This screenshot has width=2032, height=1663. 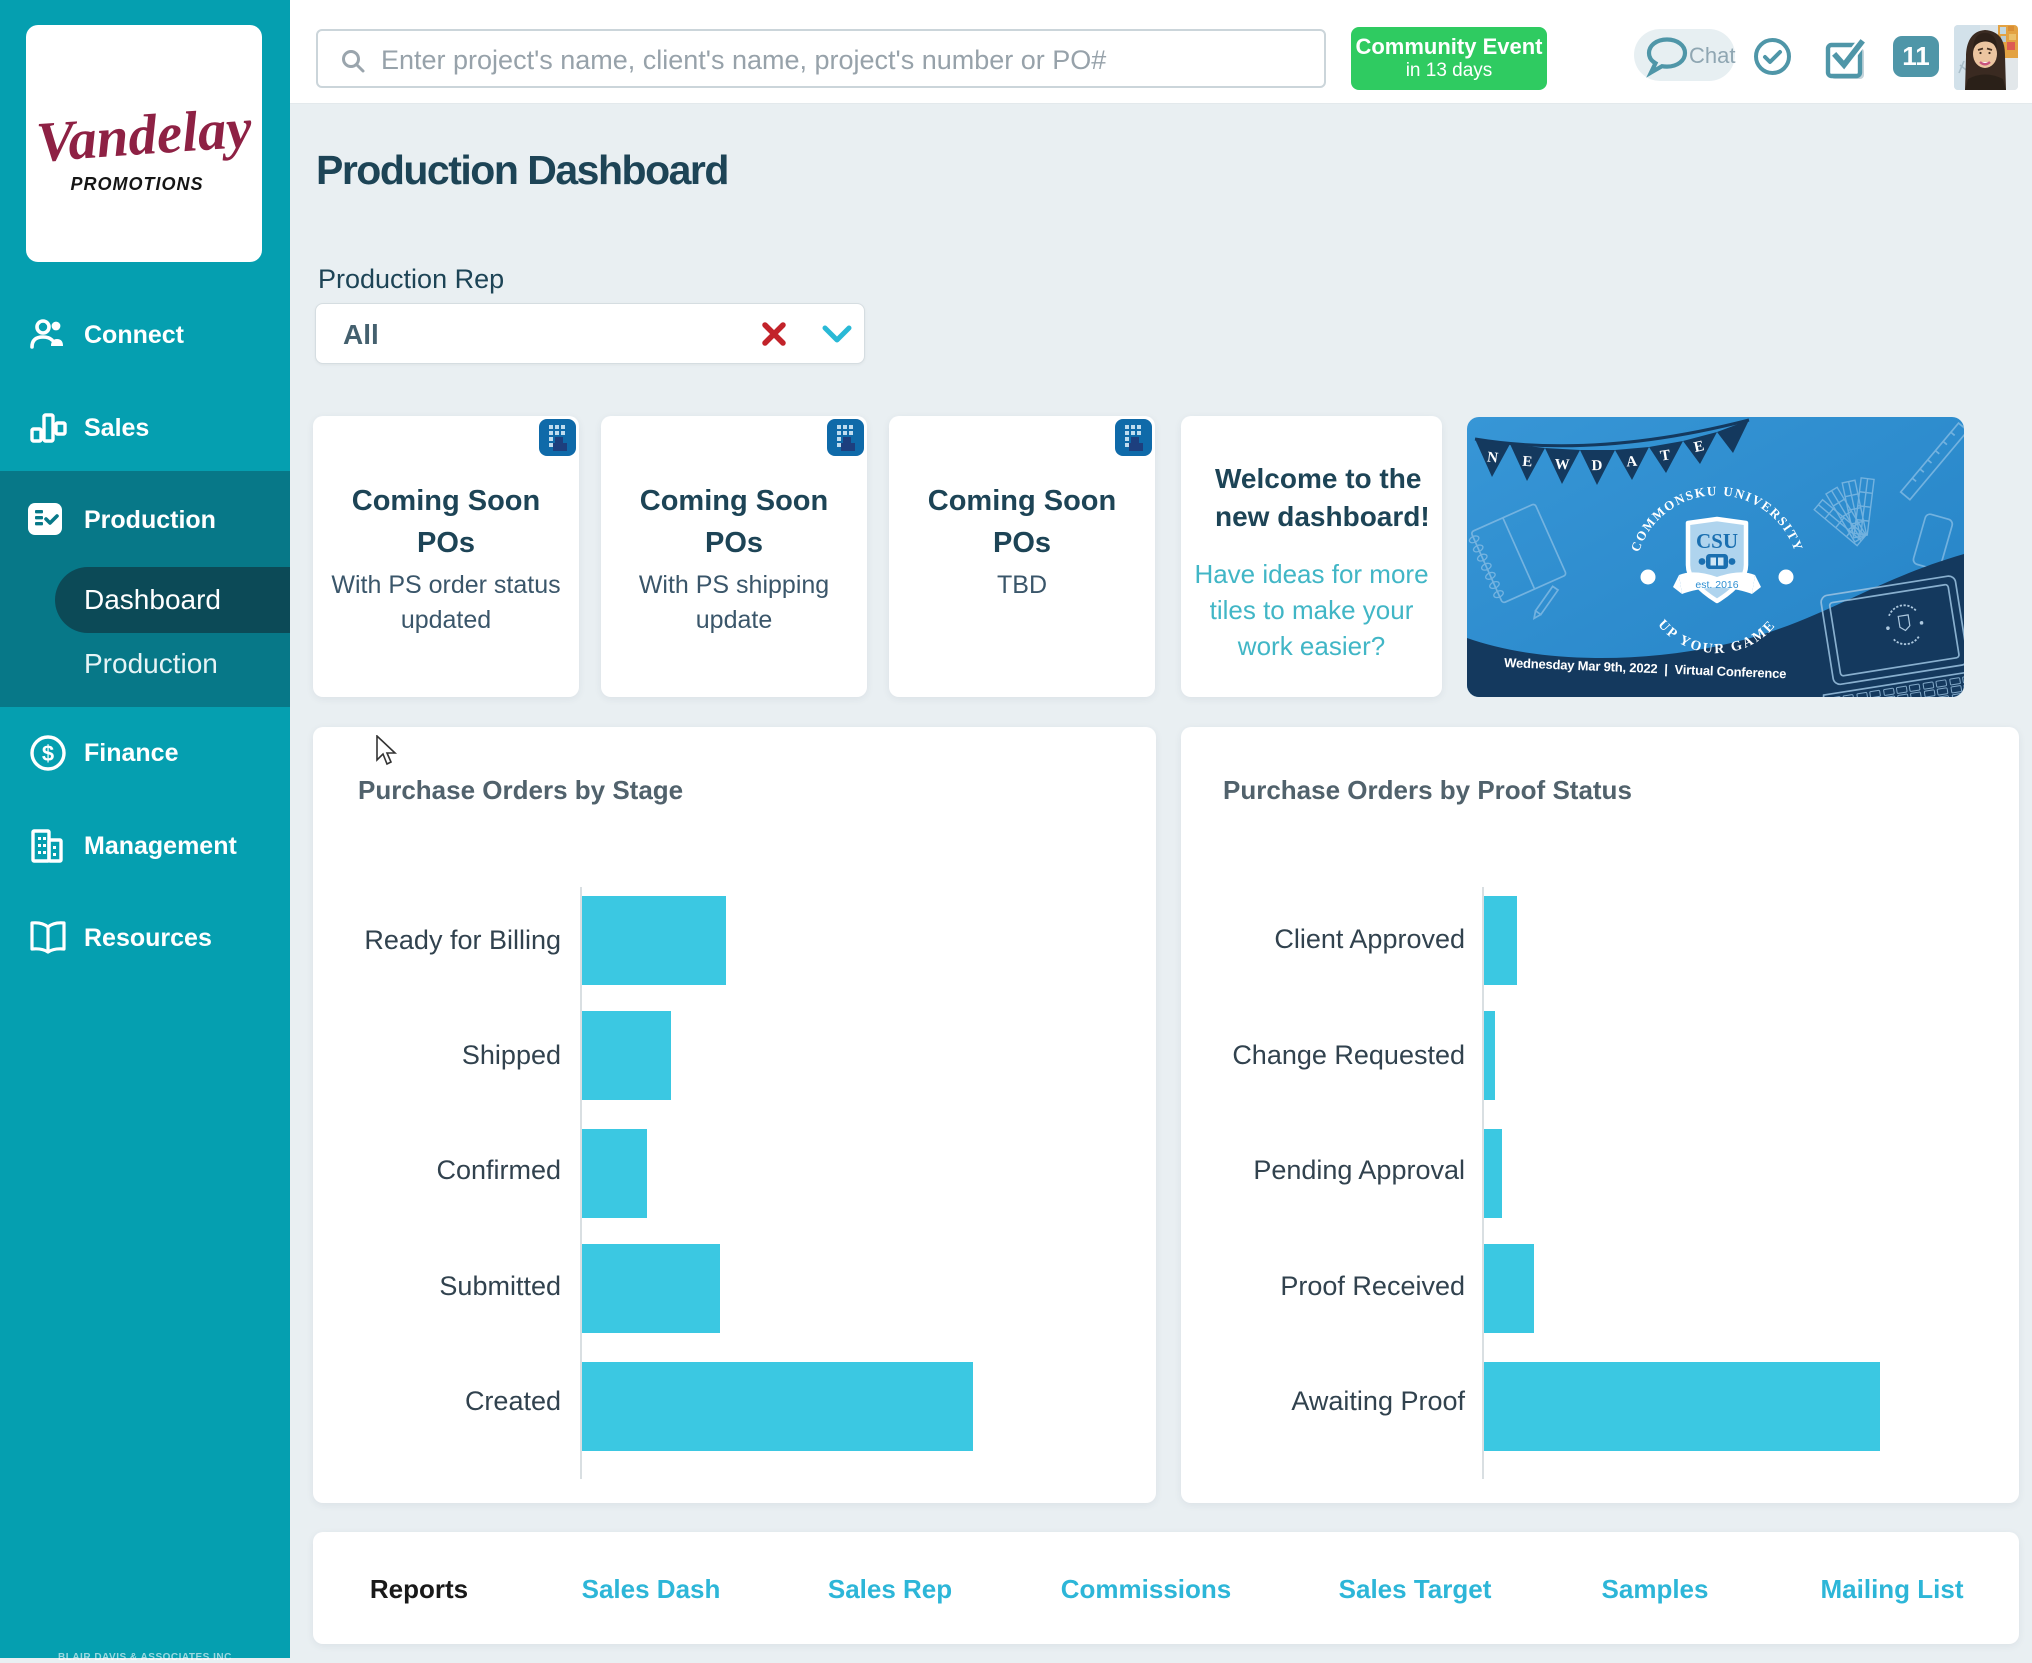 I want to click on svg-text: A, so click(x=1632, y=462).